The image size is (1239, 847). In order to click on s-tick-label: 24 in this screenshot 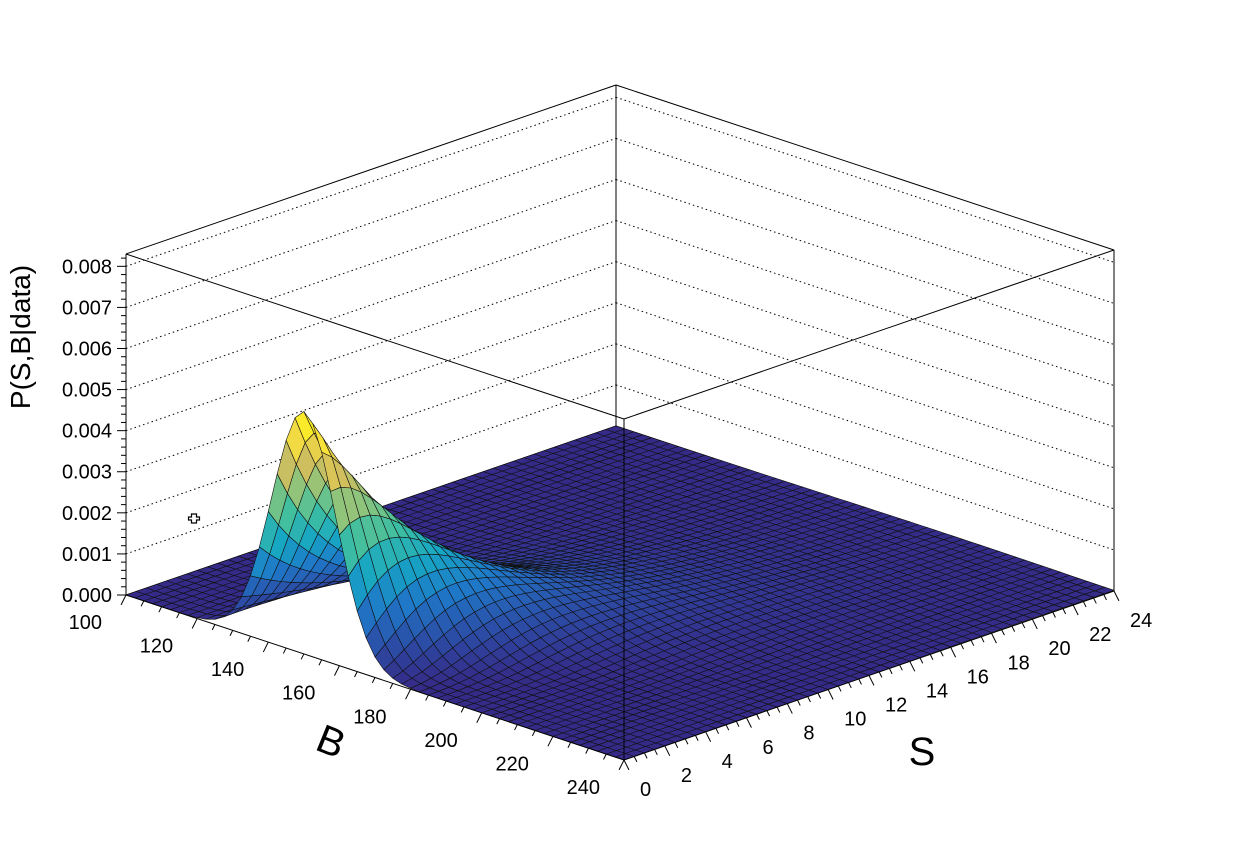, I will do `click(1141, 621)`.